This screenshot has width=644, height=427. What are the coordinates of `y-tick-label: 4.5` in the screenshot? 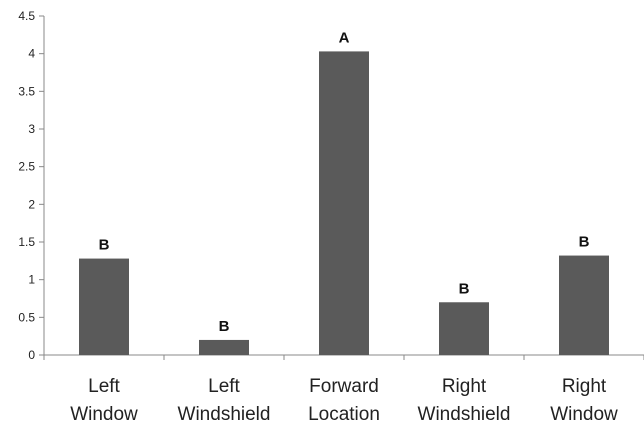 It's located at (26, 16).